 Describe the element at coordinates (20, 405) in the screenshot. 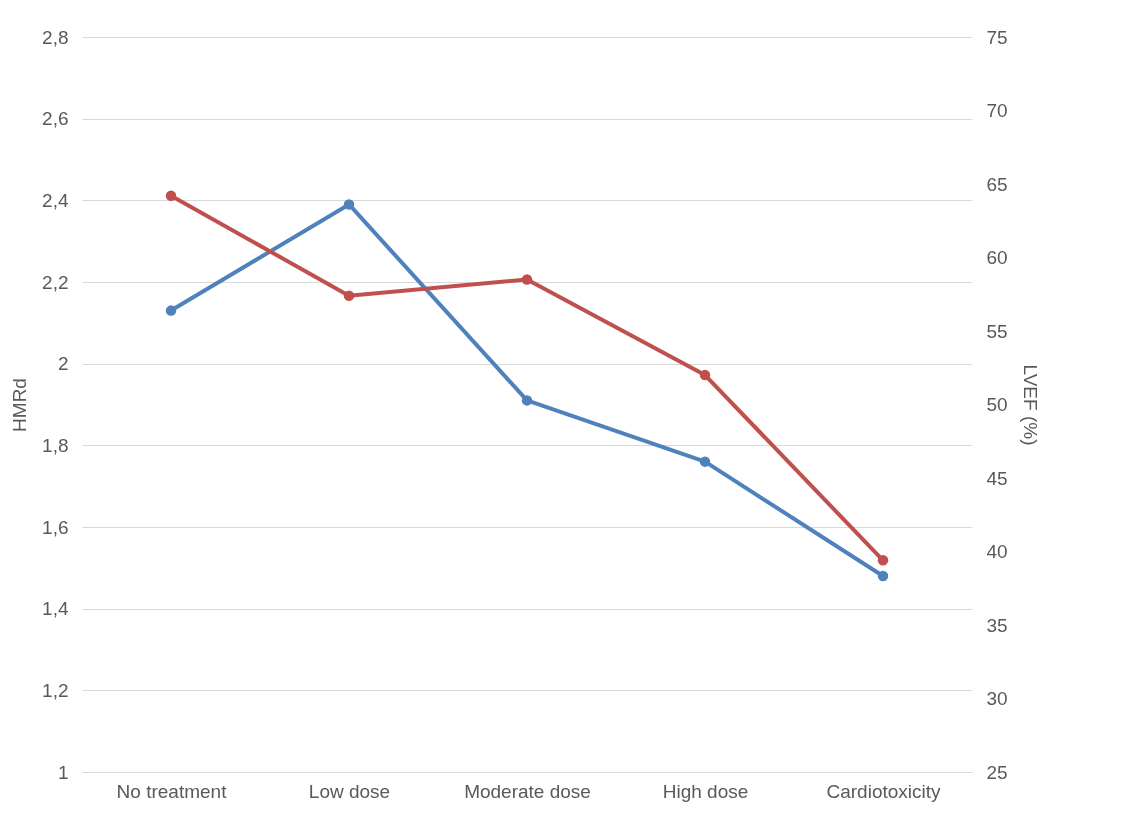

I see `y-axis-title: HMRd` at that location.